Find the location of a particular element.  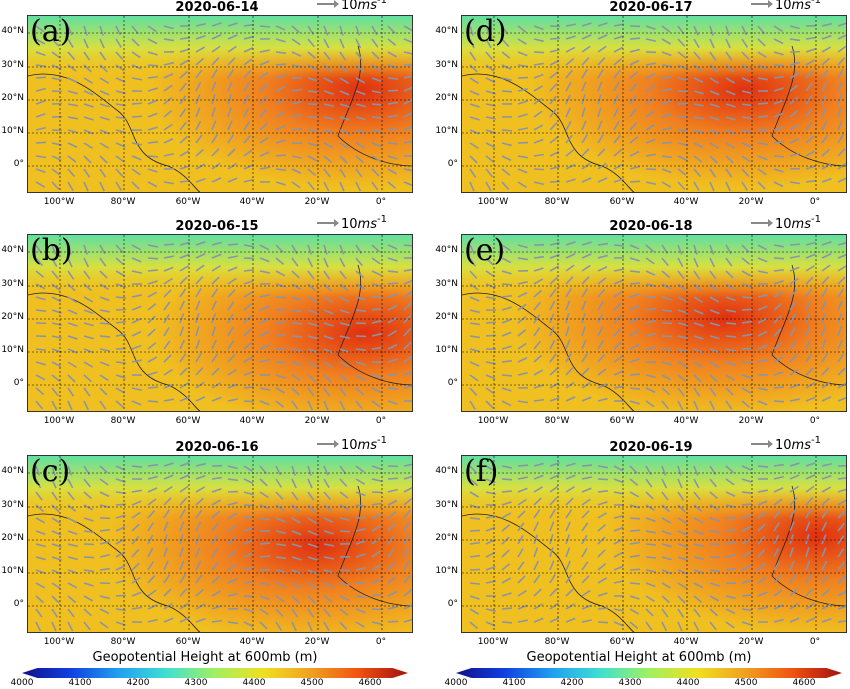

colorbar-tick: 4100 is located at coordinates (80, 683).